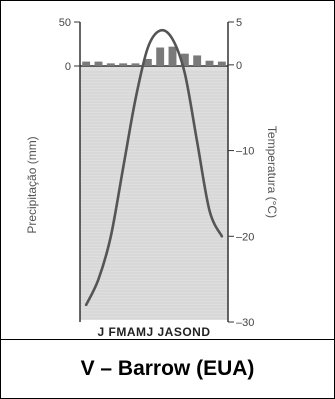 This screenshot has width=335, height=399. I want to click on precipitation-tick-label: 0, so click(68, 67).